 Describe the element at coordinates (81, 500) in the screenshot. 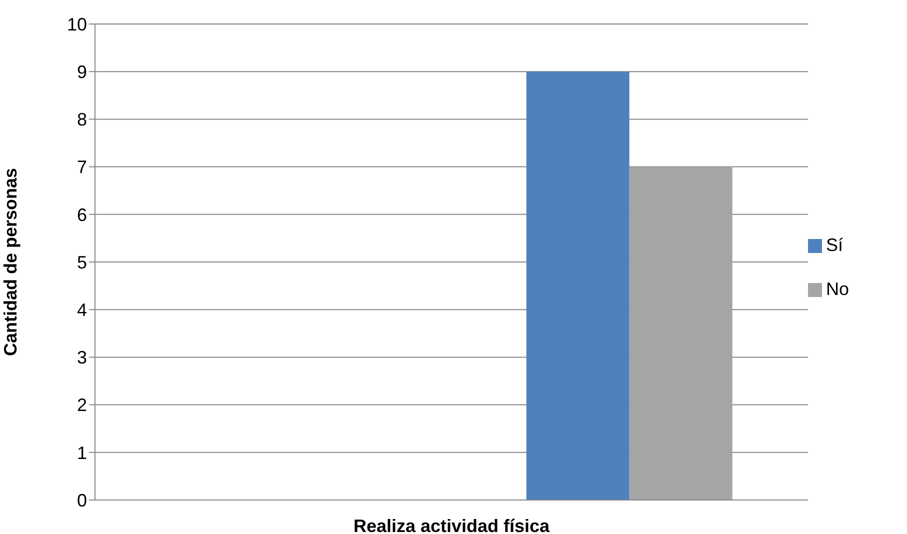

I see `y-tick-label: 0` at that location.